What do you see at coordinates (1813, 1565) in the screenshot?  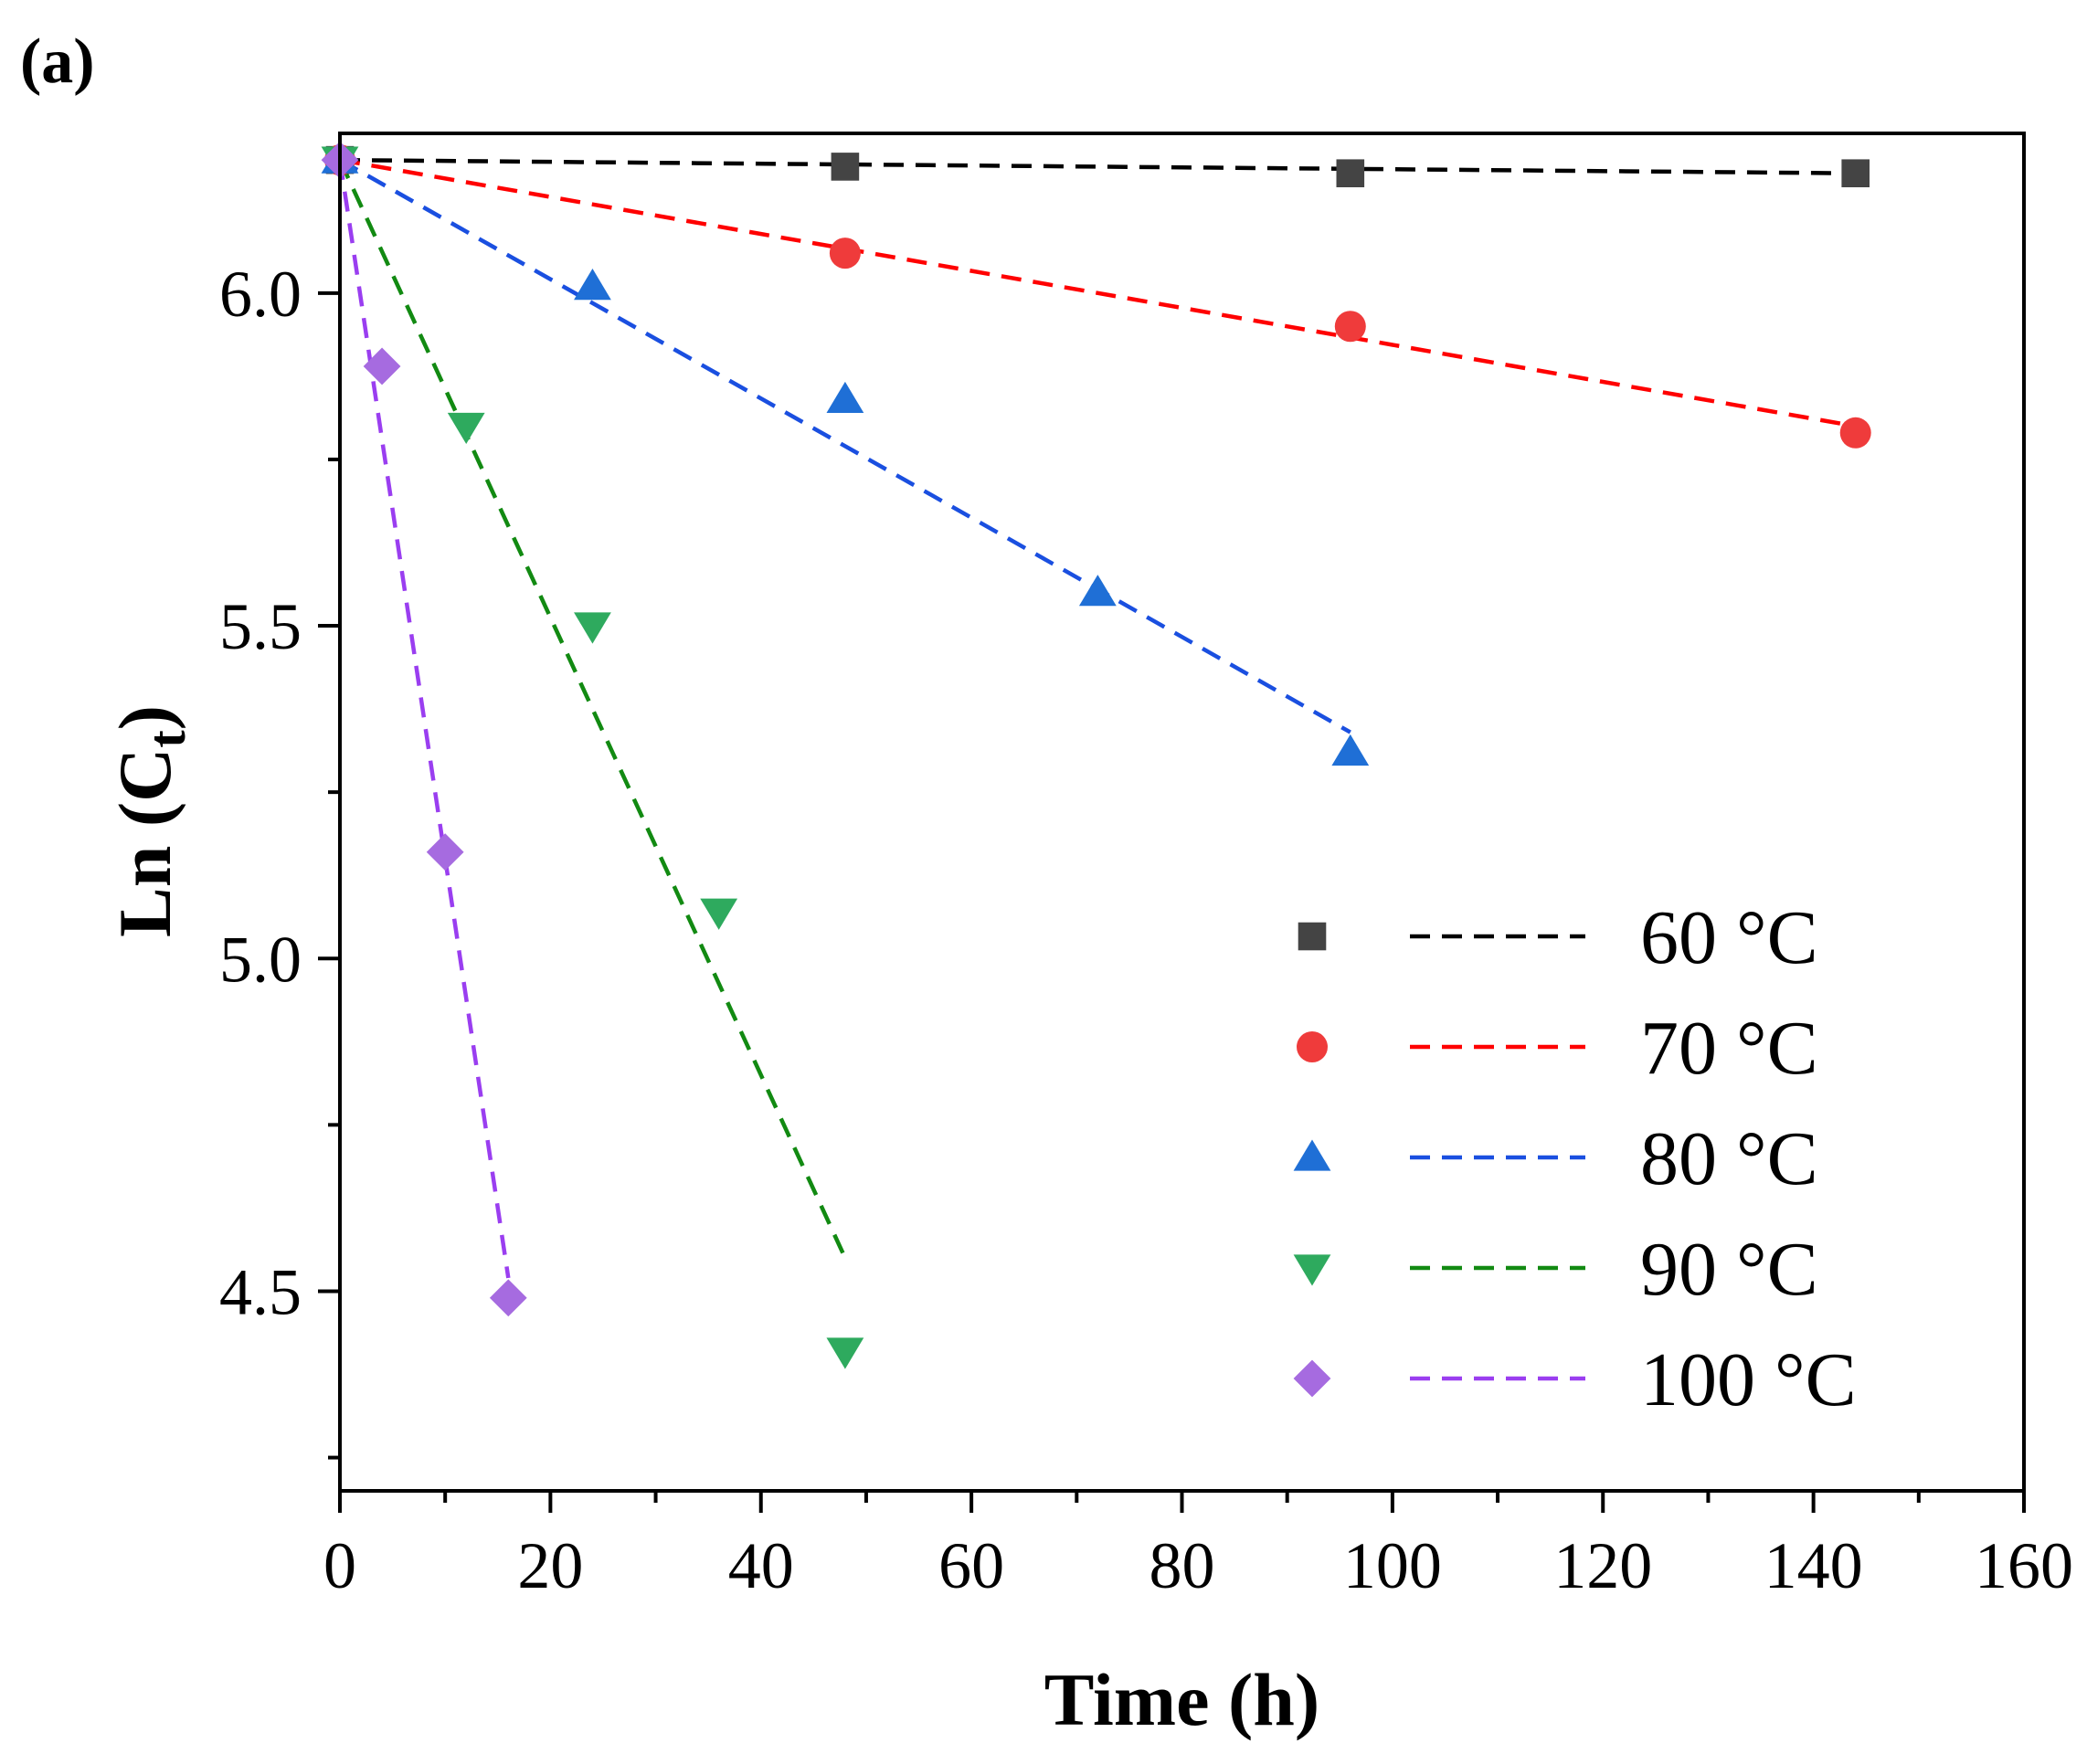 I see `x-tick-label: 140` at bounding box center [1813, 1565].